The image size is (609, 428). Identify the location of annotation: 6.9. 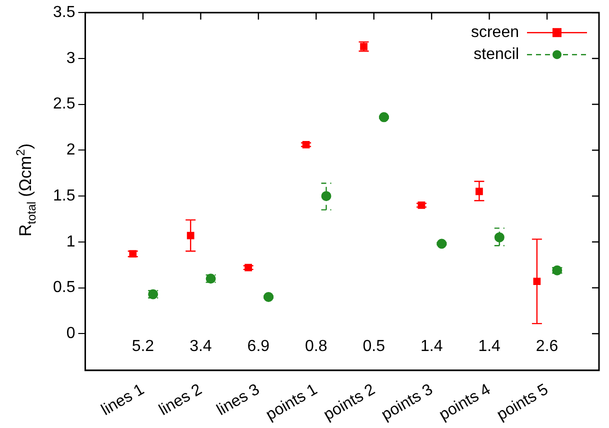
(258, 346).